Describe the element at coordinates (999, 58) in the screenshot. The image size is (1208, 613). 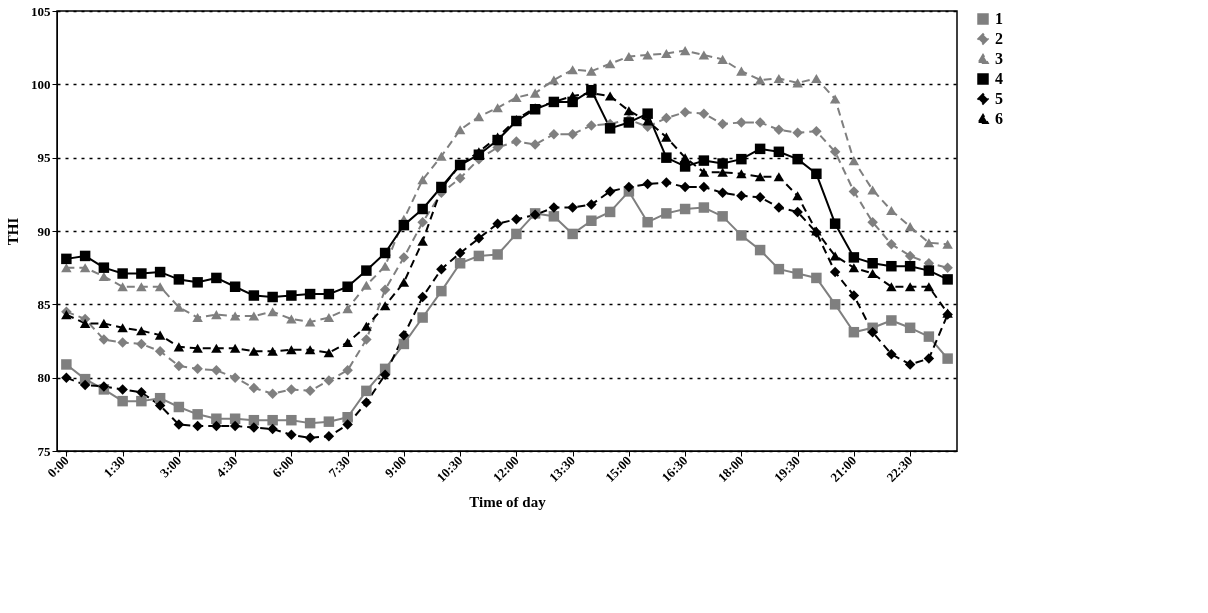
I see `legend-label: 3` at that location.